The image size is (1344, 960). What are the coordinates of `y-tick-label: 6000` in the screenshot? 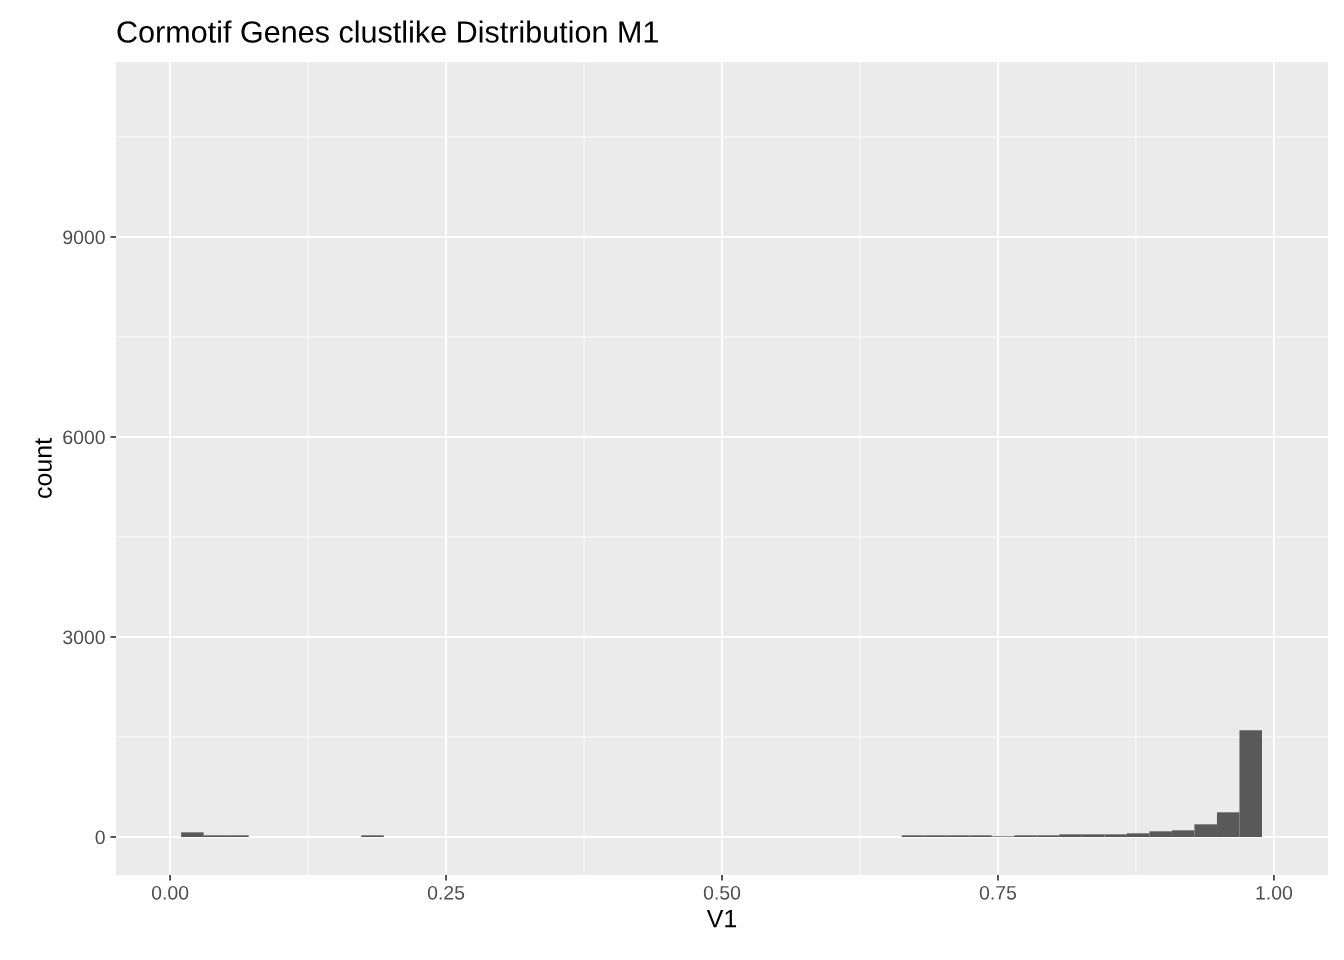 It's located at (84, 437).